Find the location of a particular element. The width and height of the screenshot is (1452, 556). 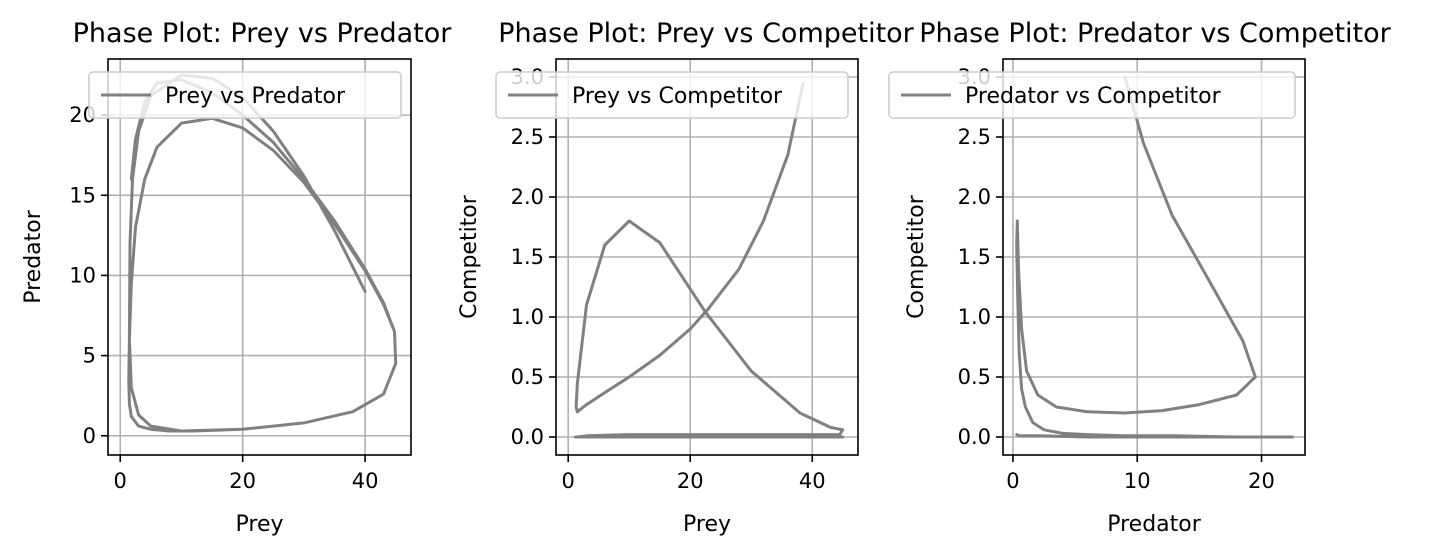

chart-title: Phase Plot: Predator vs Competitor is located at coordinates (1155, 33).